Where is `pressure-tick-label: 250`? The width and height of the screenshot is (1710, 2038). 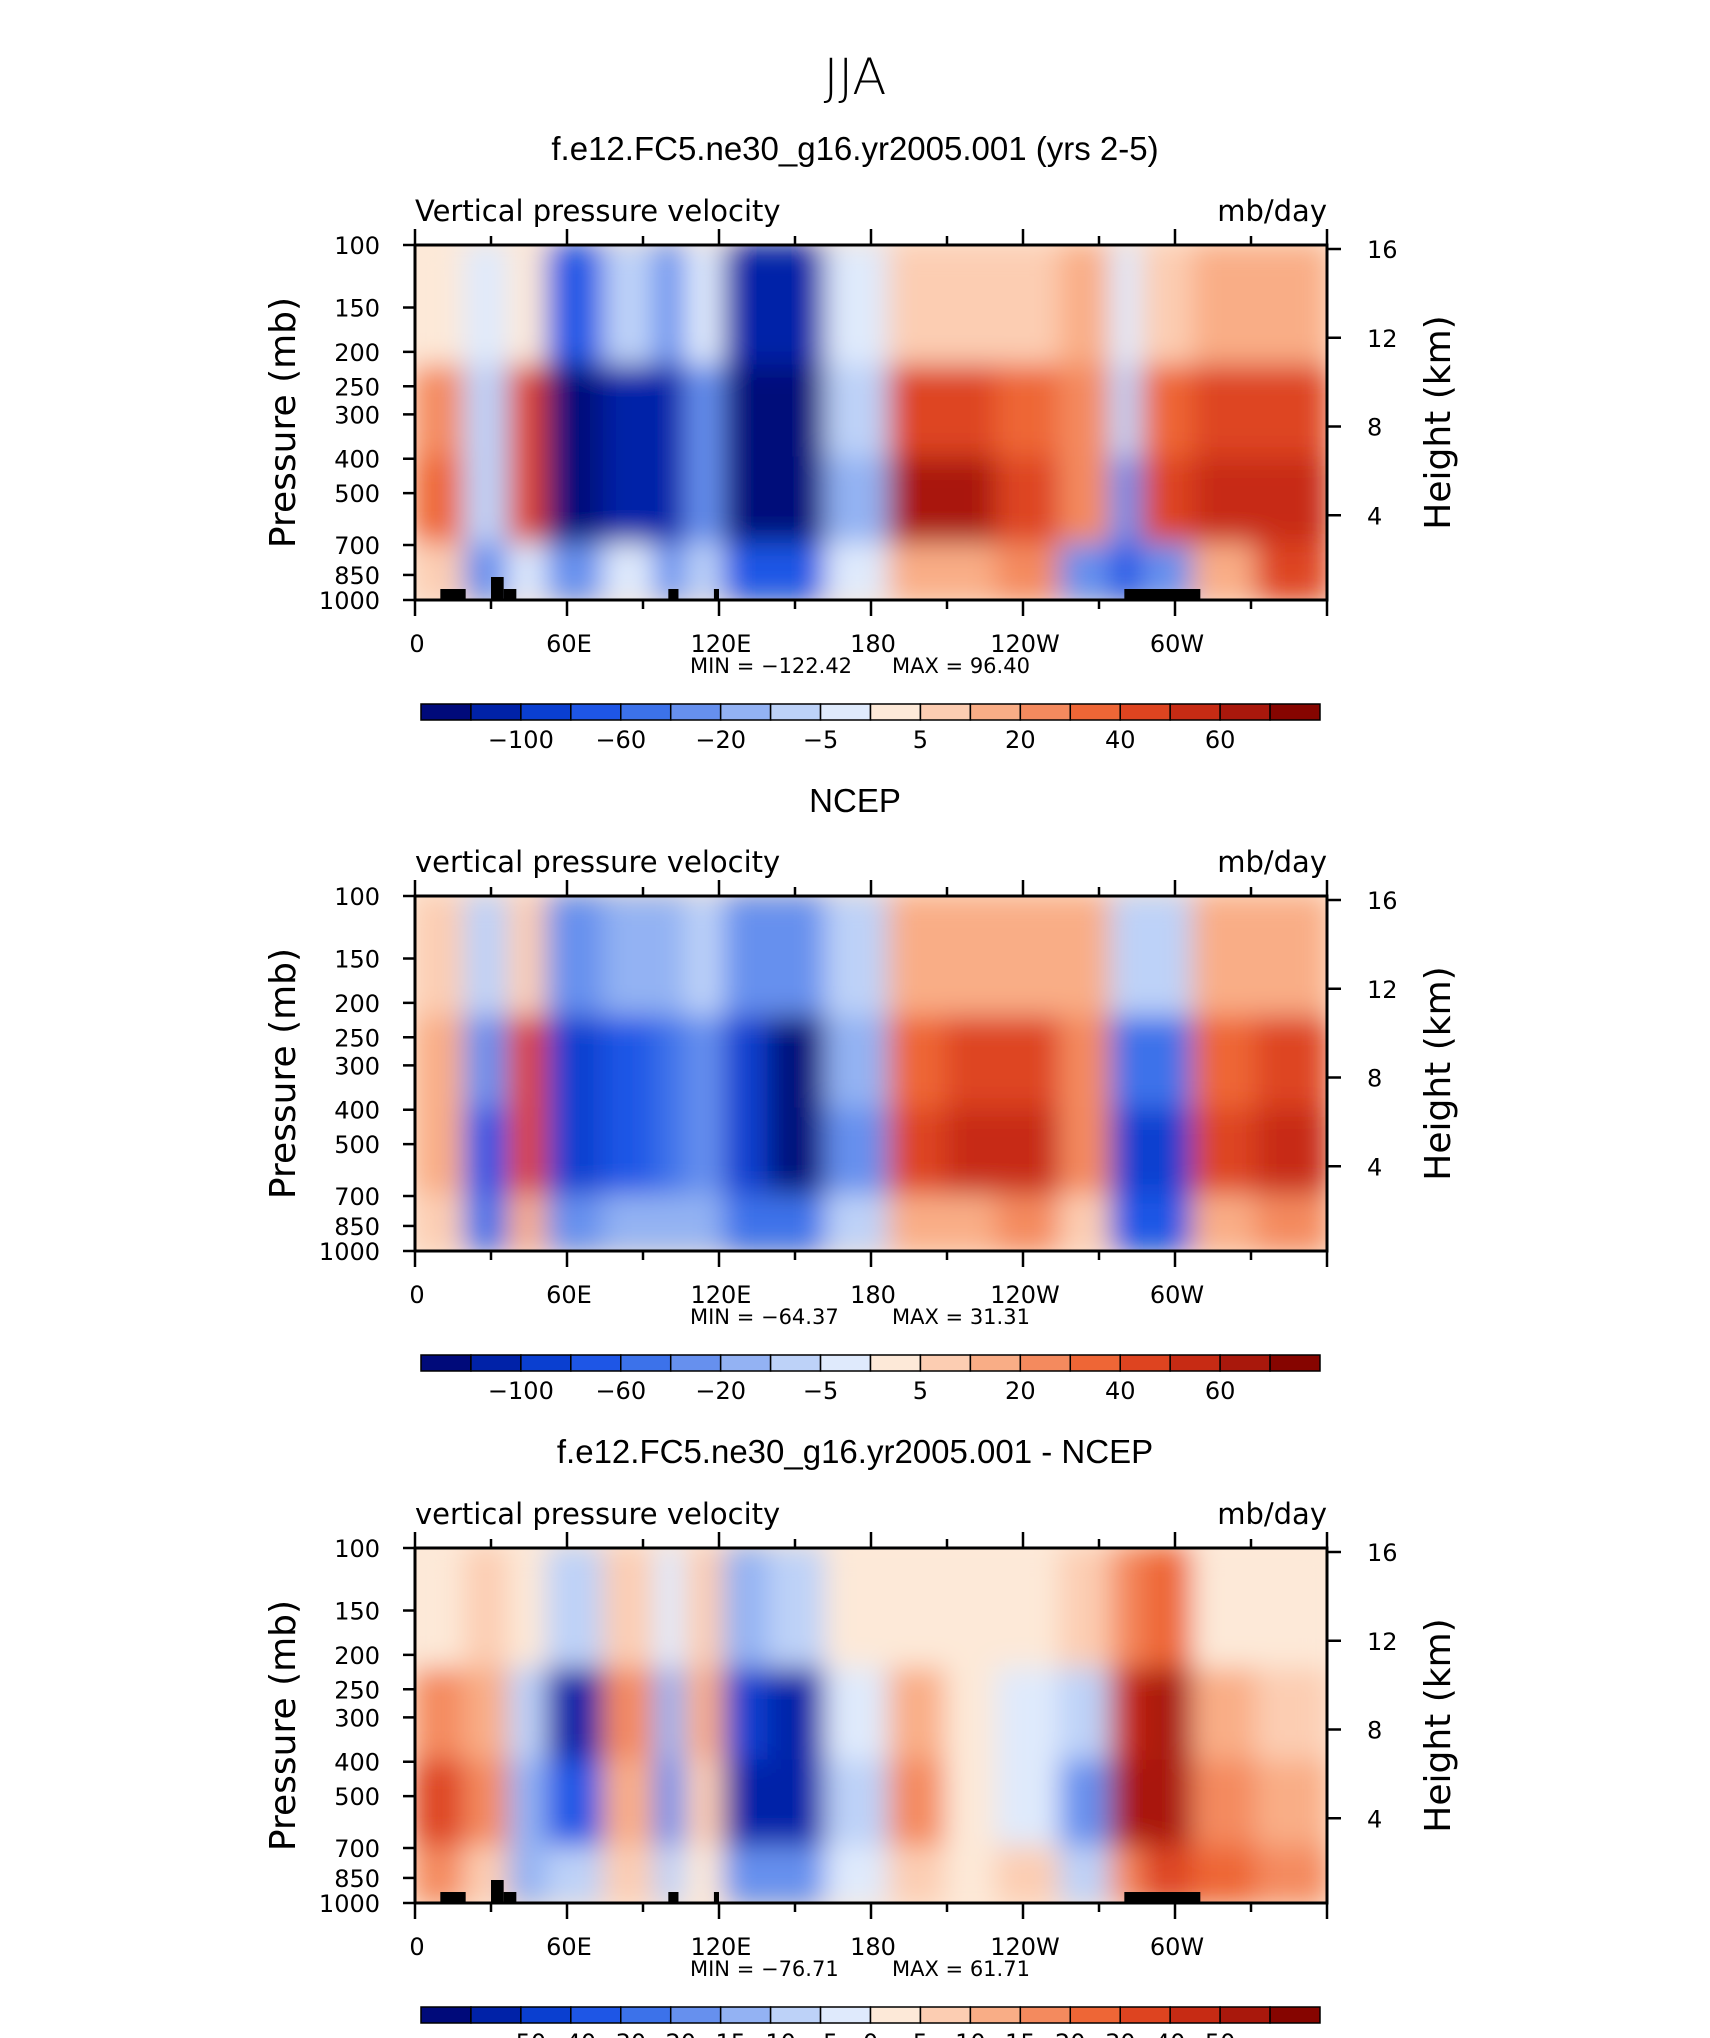 pressure-tick-label: 250 is located at coordinates (357, 387).